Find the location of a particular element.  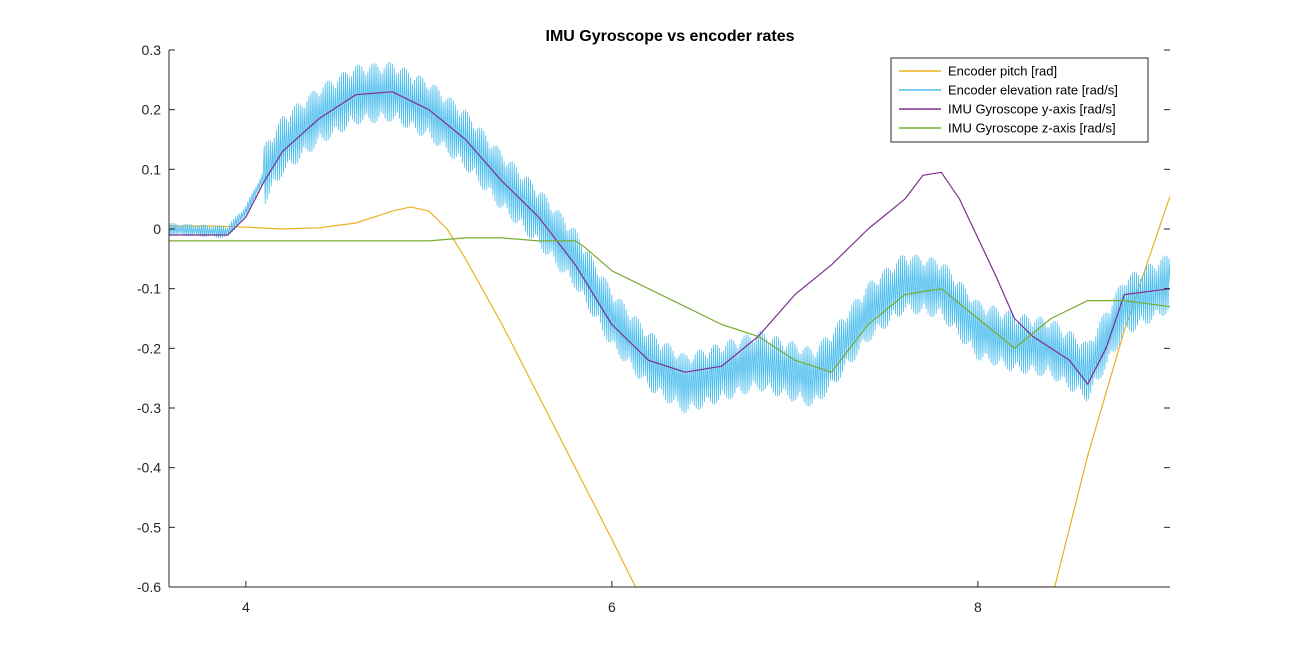

y-tick-label: 0.2 is located at coordinates (152, 110).